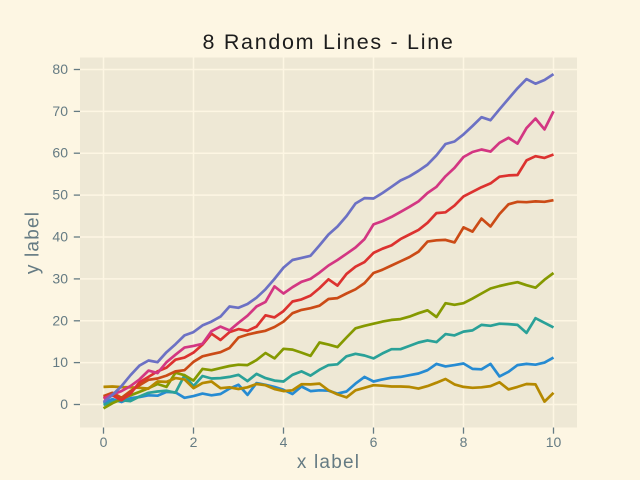 The image size is (640, 480). Describe the element at coordinates (60, 278) in the screenshot. I see `svg-text: 30` at that location.